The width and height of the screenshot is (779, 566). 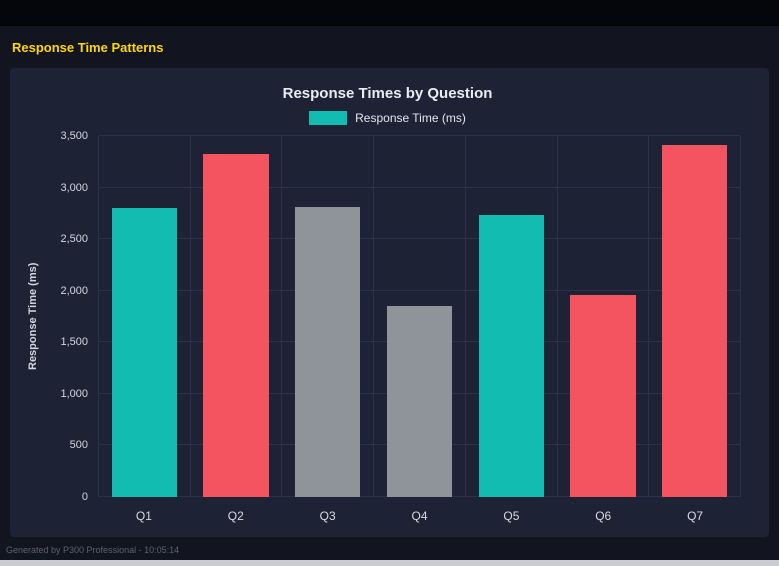 I want to click on y-tick-label: 0, so click(x=84, y=497).